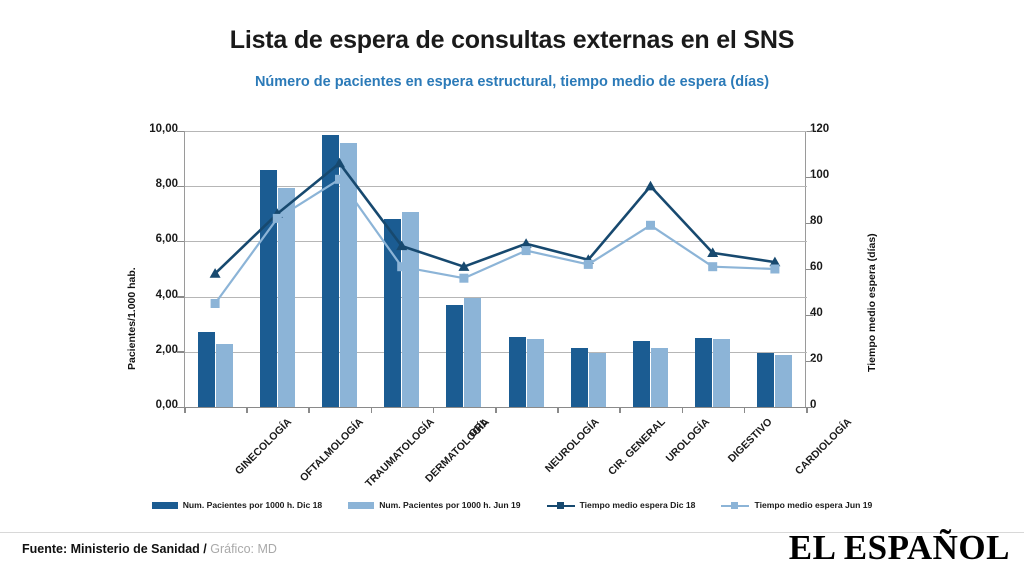 Image resolution: width=1024 pixels, height=576 pixels. I want to click on y-axis-left-tick: 2,00, so click(166, 349).